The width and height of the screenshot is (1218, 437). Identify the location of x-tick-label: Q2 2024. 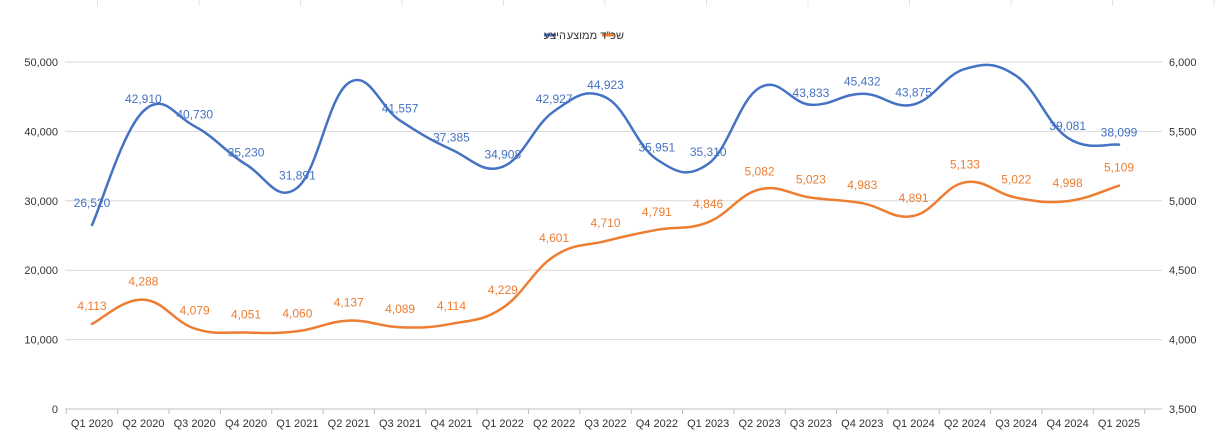
(965, 424).